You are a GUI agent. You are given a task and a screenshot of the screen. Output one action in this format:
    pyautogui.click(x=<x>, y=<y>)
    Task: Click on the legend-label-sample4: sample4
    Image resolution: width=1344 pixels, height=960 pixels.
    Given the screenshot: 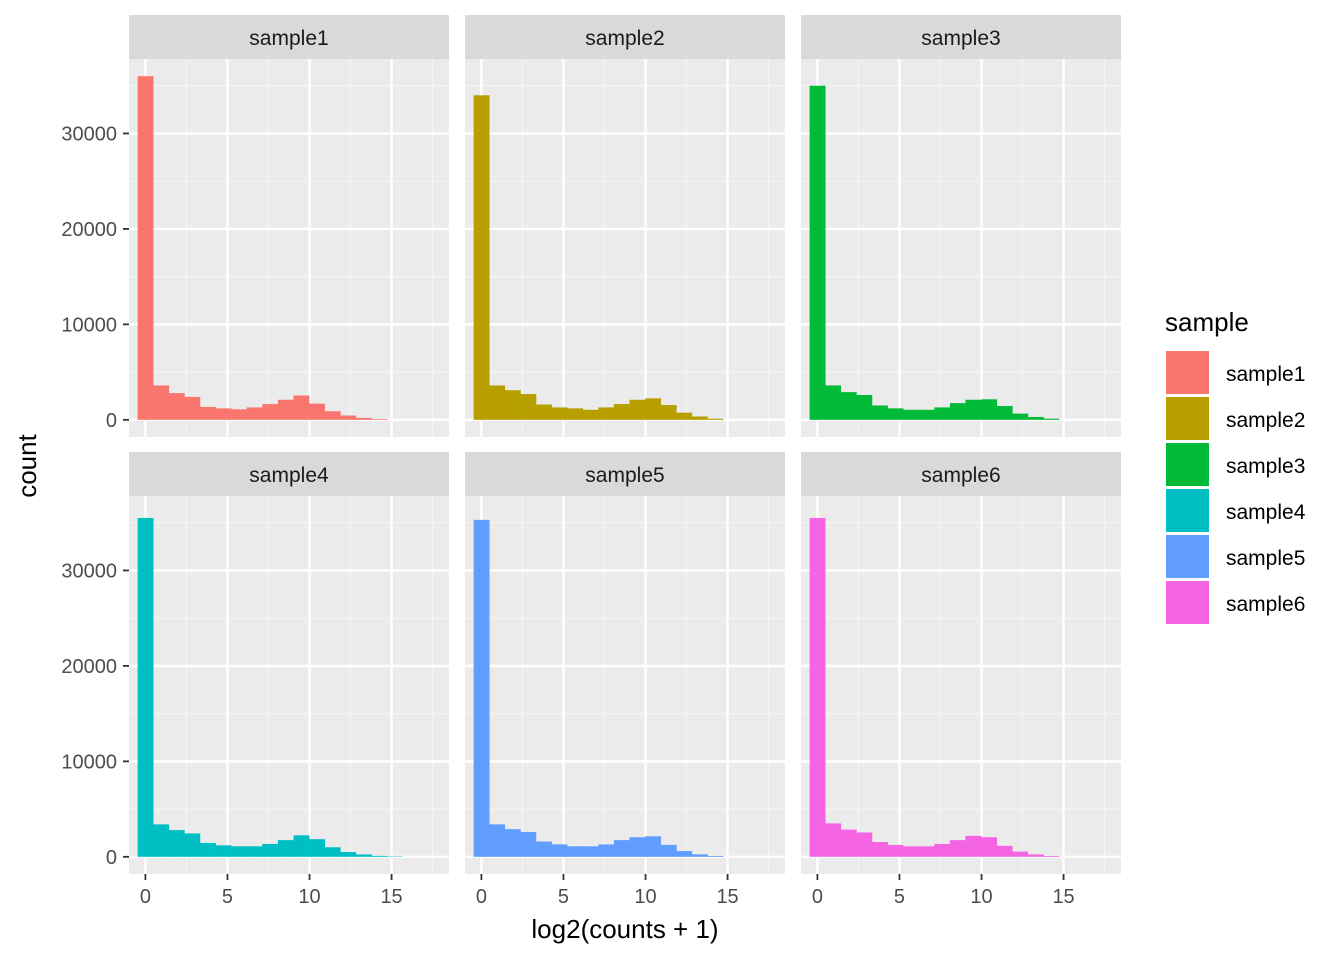 What is the action you would take?
    pyautogui.click(x=1266, y=512)
    